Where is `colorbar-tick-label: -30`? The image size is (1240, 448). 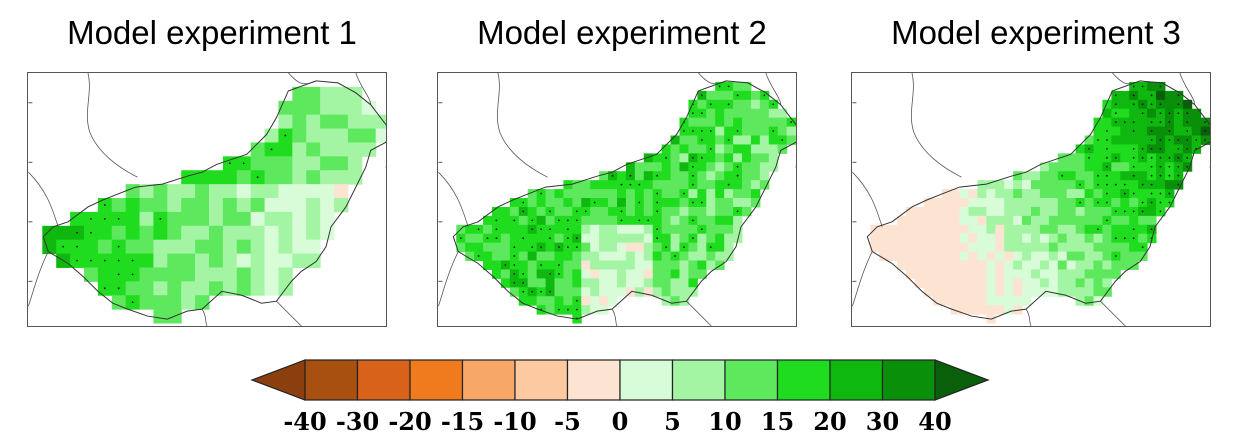
colorbar-tick-label: -30 is located at coordinates (357, 421).